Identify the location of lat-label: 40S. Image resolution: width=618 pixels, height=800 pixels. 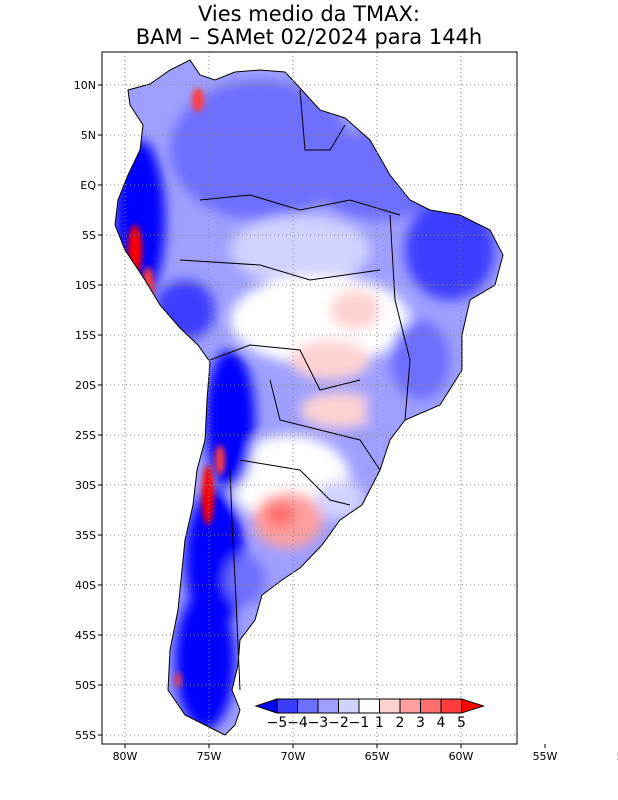
(85, 585).